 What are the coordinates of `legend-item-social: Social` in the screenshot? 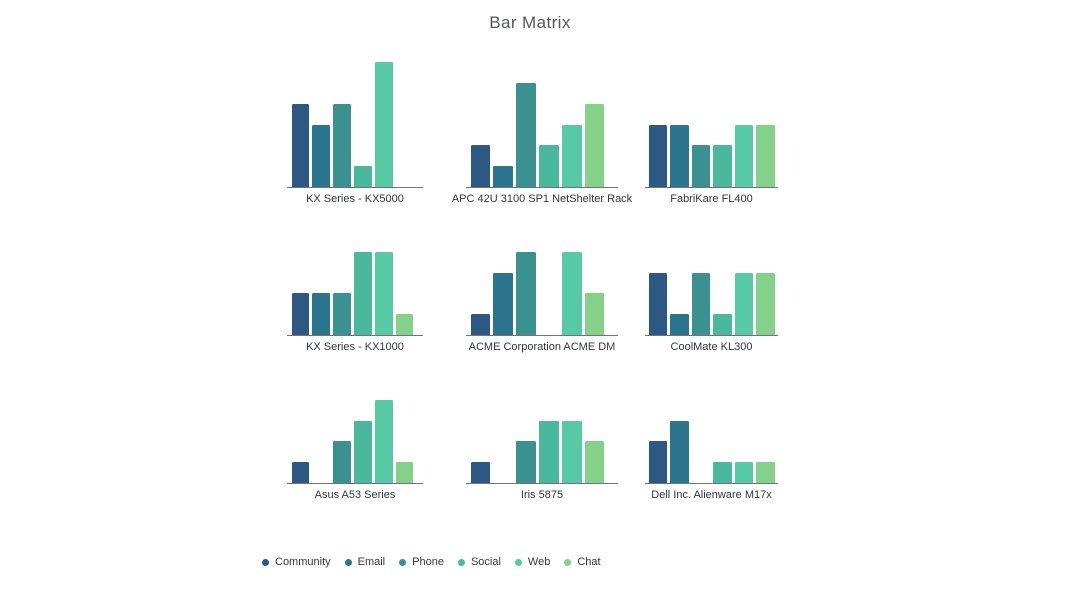 It's located at (479, 562).